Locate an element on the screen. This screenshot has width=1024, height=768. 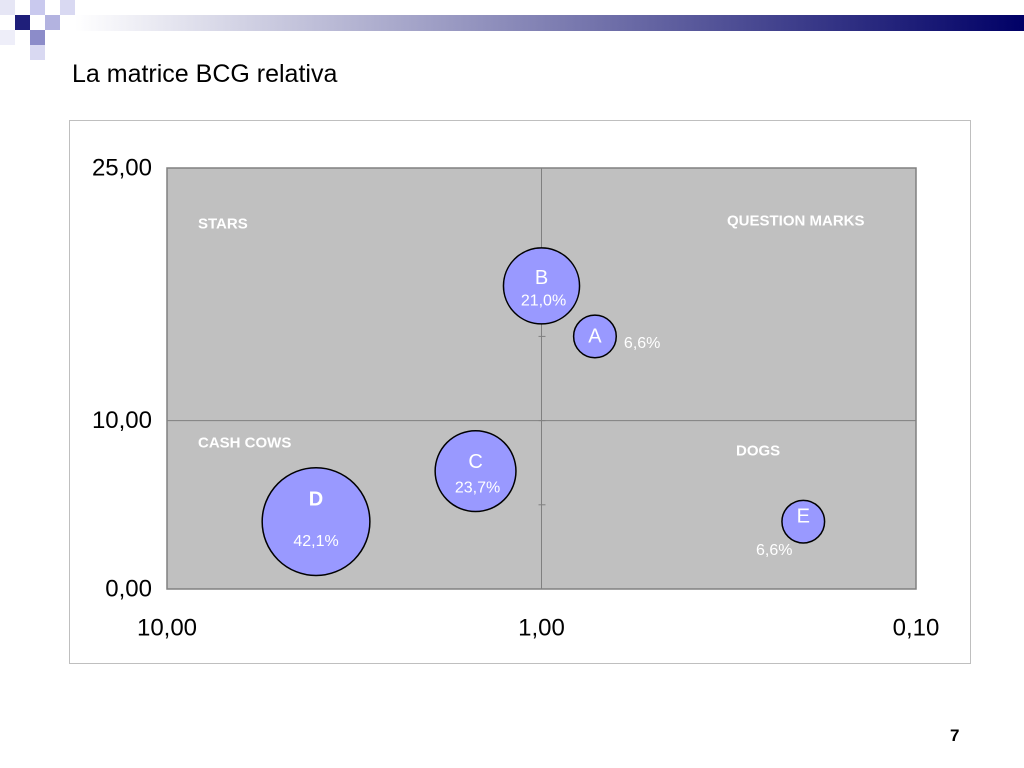
bubble-name-label-c: C is located at coordinates (475, 462).